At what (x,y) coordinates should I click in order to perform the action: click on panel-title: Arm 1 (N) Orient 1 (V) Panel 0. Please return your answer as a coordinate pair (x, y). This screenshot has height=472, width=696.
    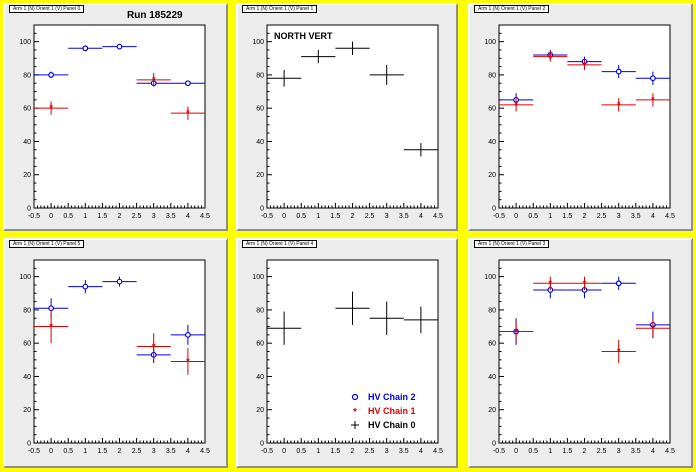
    Looking at the image, I should click on (47, 9).